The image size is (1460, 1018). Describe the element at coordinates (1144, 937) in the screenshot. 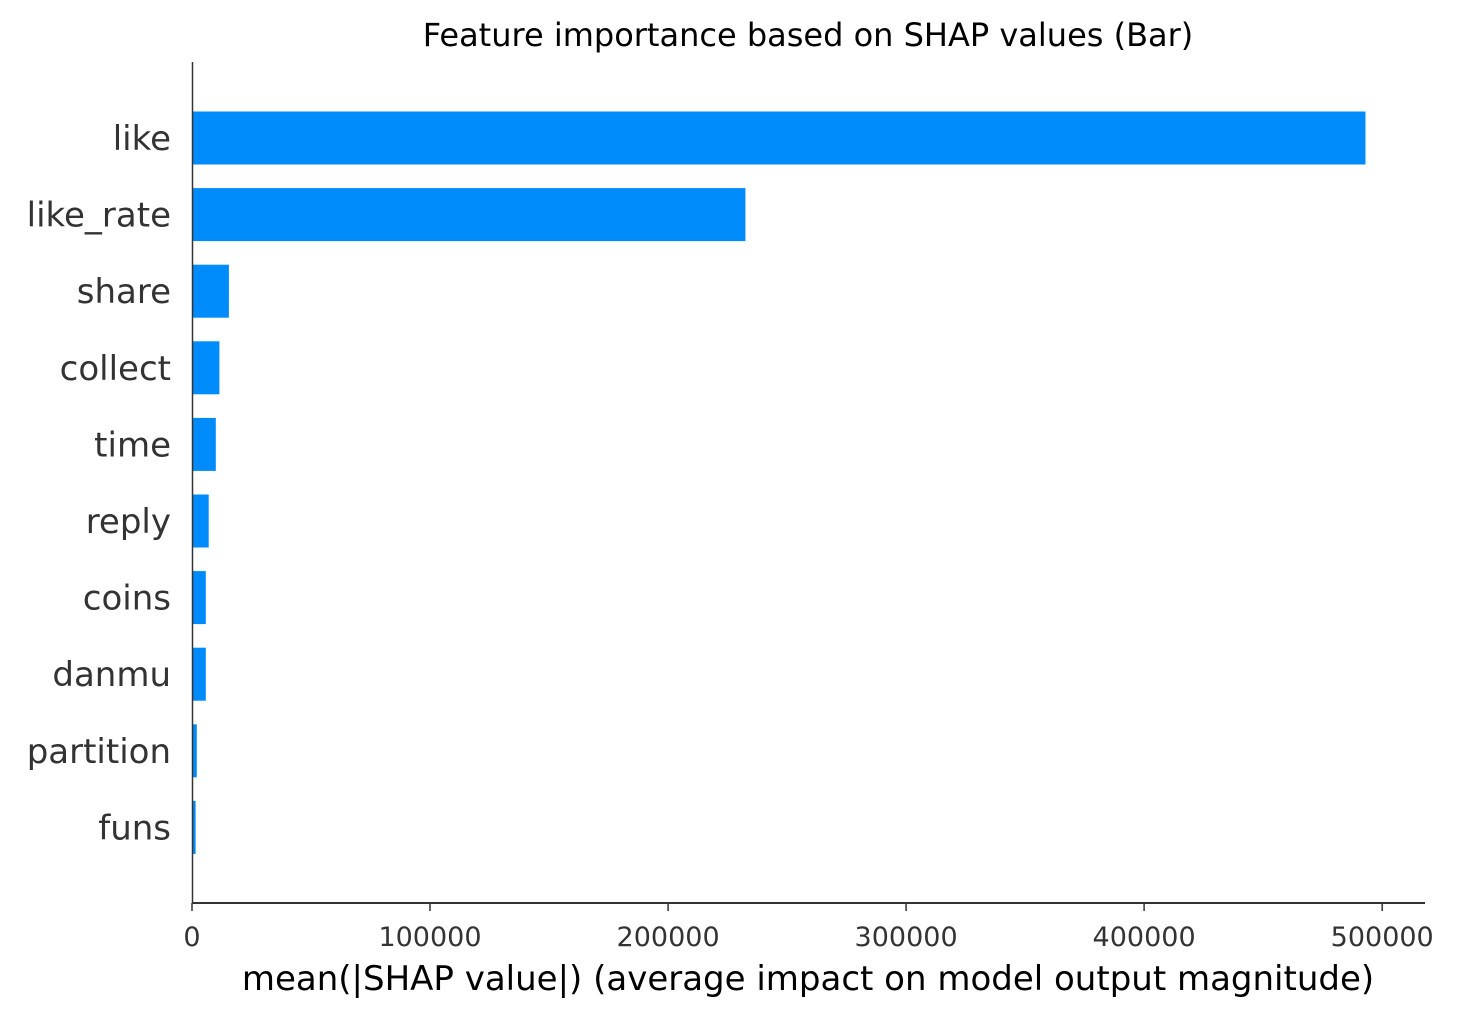

I see `x-tick-label: 400000` at that location.